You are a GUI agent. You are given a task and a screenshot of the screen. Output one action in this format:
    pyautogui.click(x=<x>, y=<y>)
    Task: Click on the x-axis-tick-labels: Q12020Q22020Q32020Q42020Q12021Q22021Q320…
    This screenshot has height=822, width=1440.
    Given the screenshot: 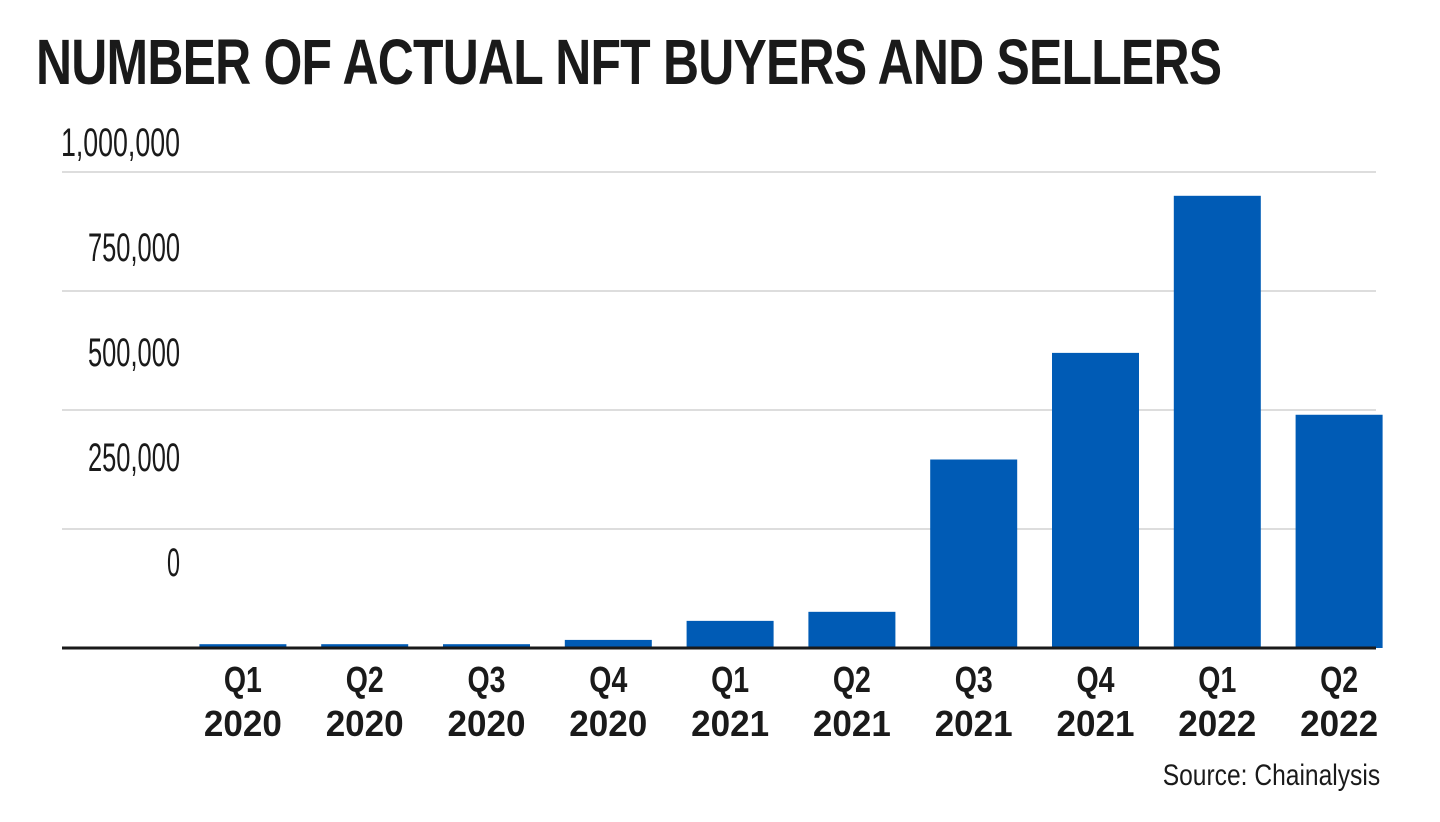 What is the action you would take?
    pyautogui.click(x=791, y=701)
    